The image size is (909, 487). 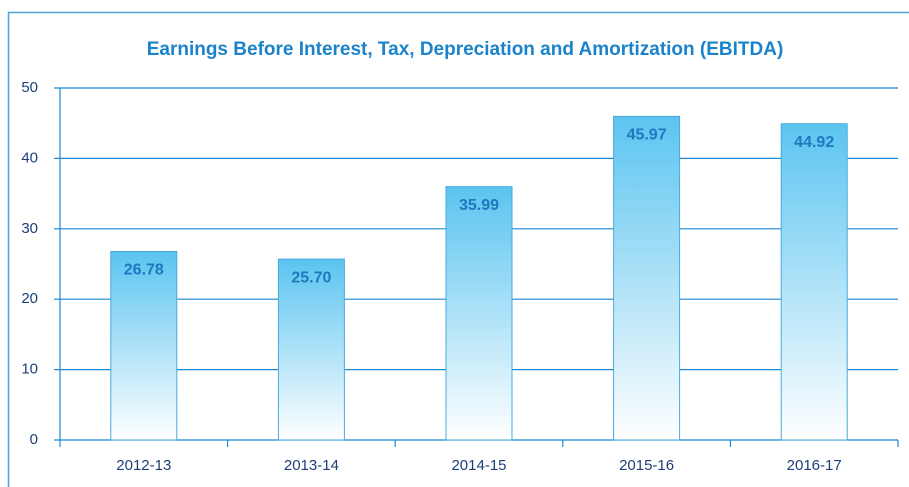 What do you see at coordinates (29, 157) in the screenshot?
I see `y-tick-label: 40` at bounding box center [29, 157].